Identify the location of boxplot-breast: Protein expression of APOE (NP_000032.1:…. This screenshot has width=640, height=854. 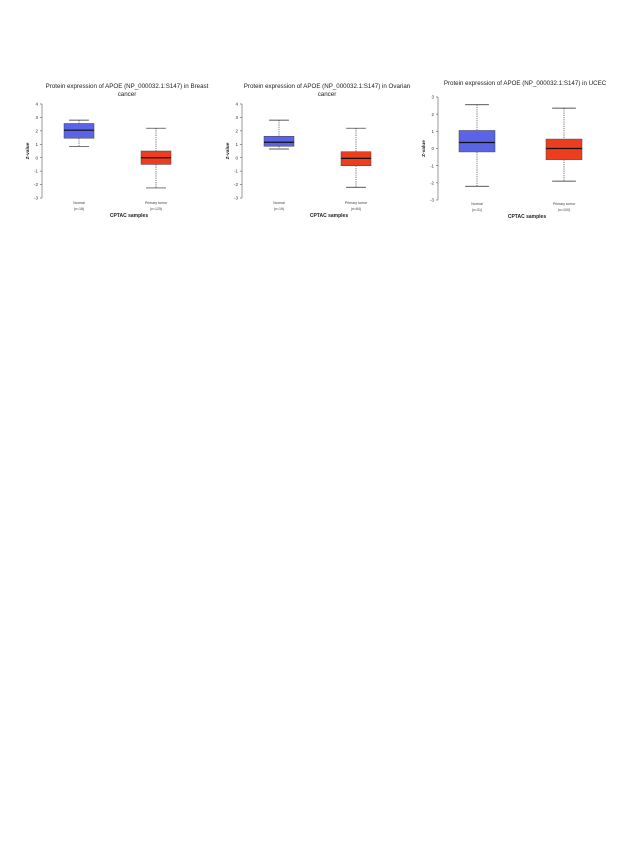
(117, 151).